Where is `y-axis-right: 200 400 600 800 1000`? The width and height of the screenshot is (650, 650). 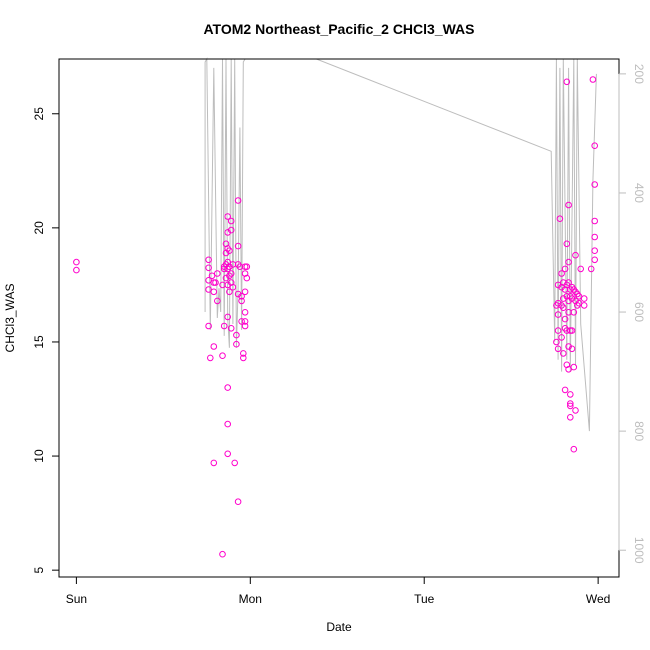 y-axis-right: 200 400 600 800 1000 is located at coordinates (632, 314).